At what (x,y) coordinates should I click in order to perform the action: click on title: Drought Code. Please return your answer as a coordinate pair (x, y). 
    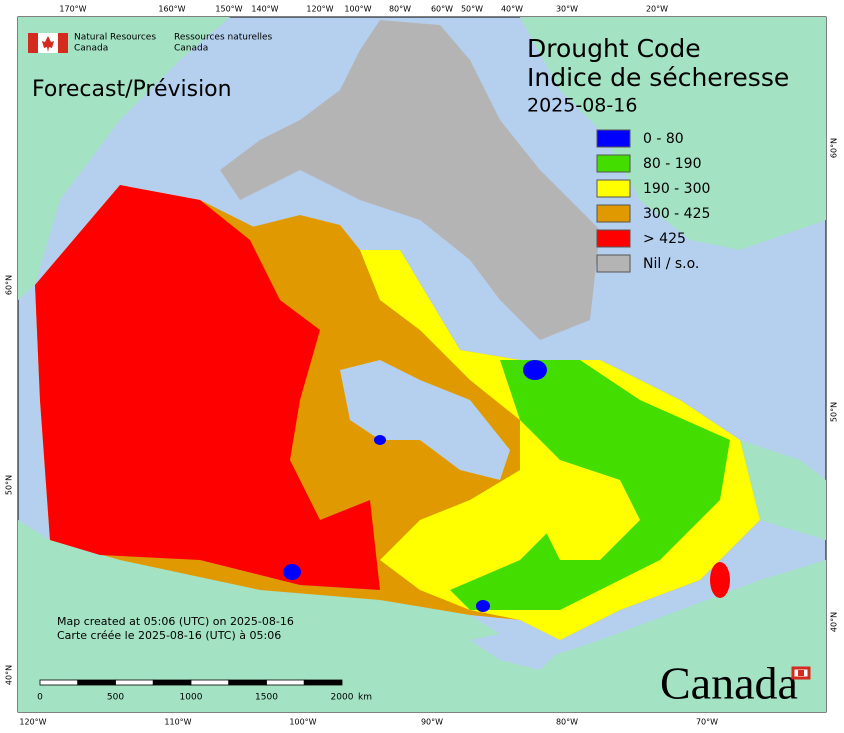
    Looking at the image, I should click on (614, 48).